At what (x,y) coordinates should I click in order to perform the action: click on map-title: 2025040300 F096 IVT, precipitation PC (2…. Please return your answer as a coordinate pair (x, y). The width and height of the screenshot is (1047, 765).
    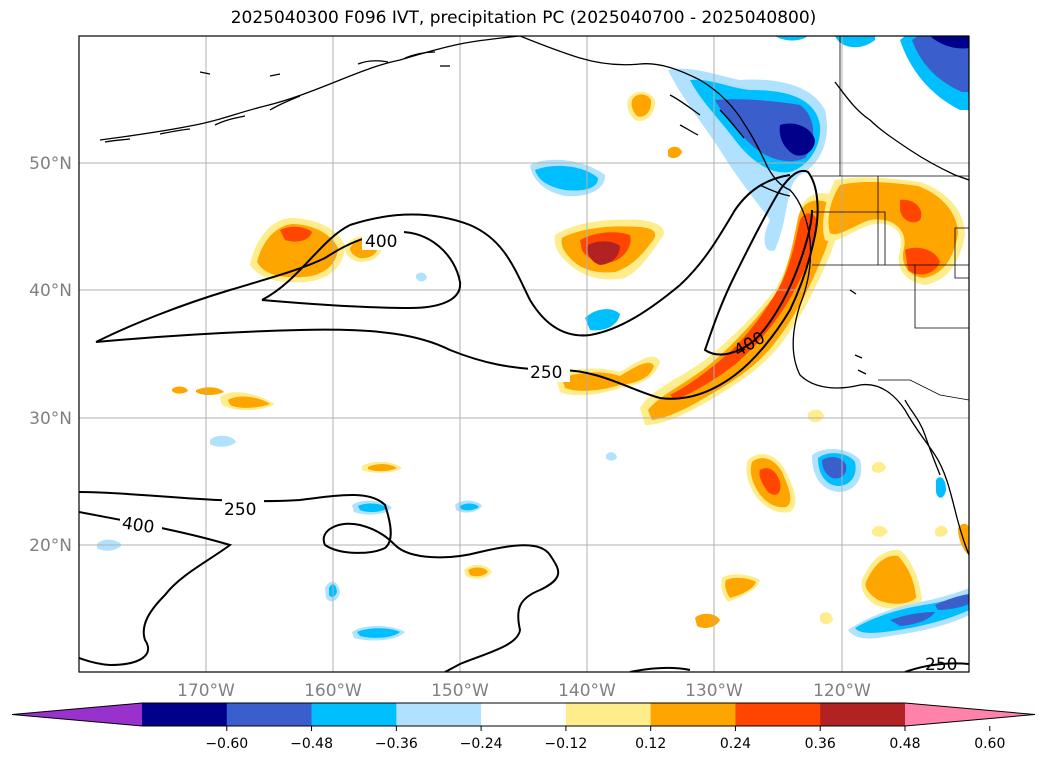
    Looking at the image, I should click on (523, 18).